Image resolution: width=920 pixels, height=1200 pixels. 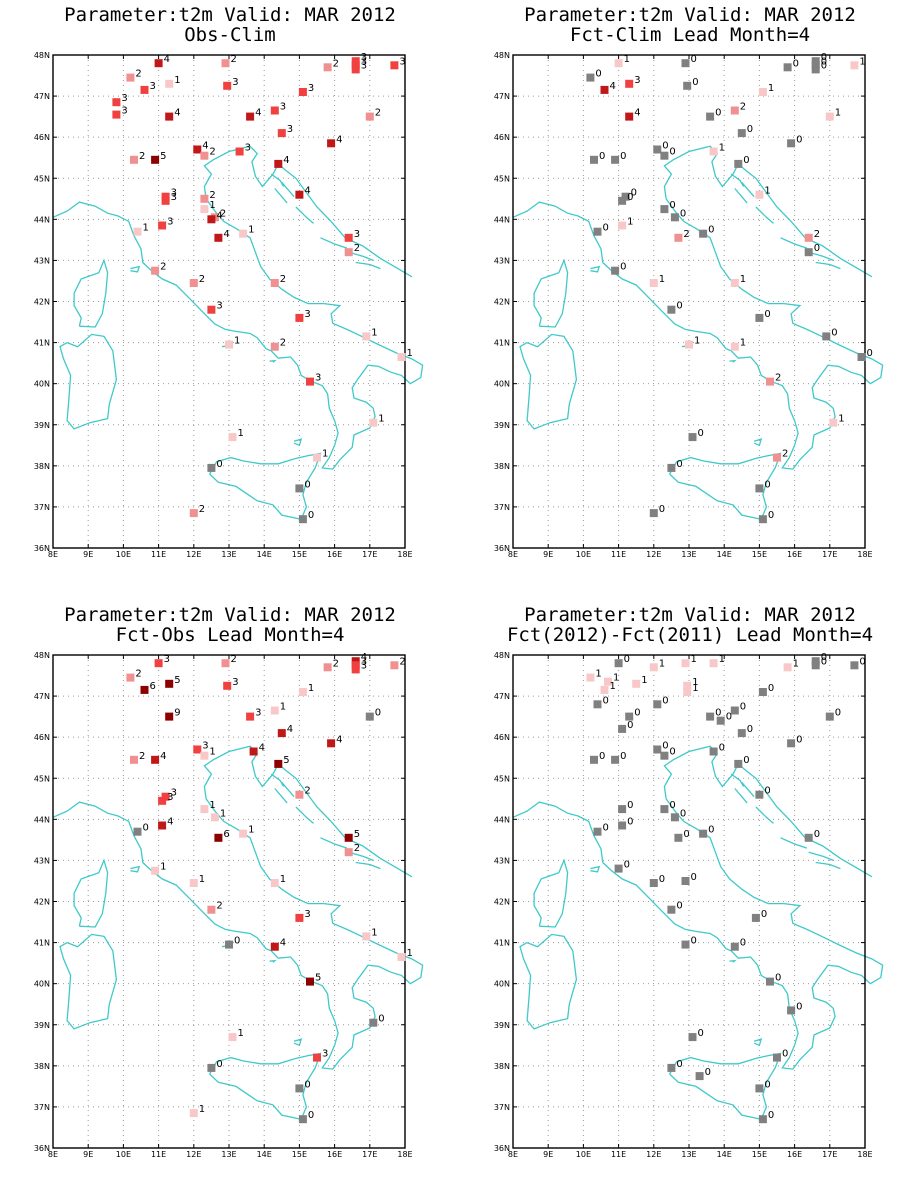 What do you see at coordinates (42, 696) in the screenshot?
I see `tick-label-lat: 47N` at bounding box center [42, 696].